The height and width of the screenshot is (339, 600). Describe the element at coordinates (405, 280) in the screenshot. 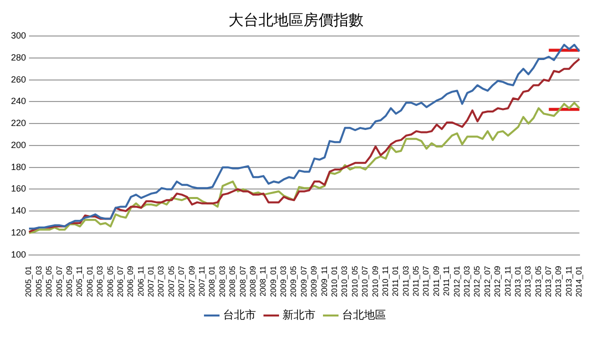

I see `x-tick-label: 2011_03` at that location.